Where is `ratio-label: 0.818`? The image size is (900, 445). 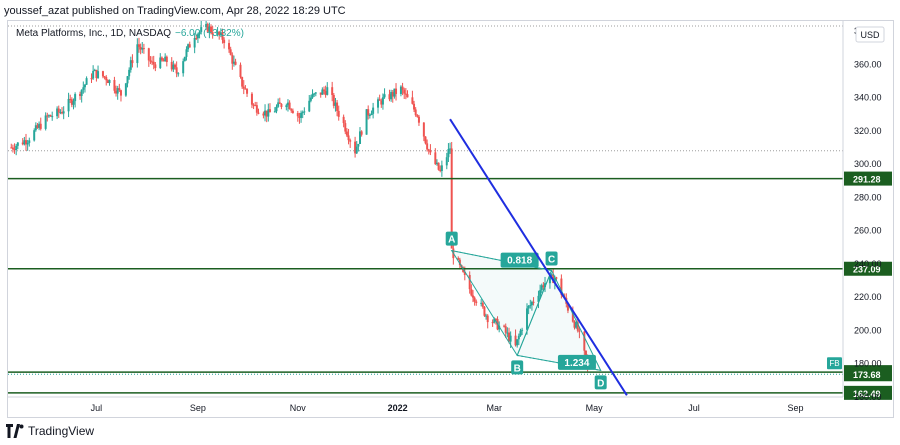 ratio-label: 0.818 is located at coordinates (519, 261).